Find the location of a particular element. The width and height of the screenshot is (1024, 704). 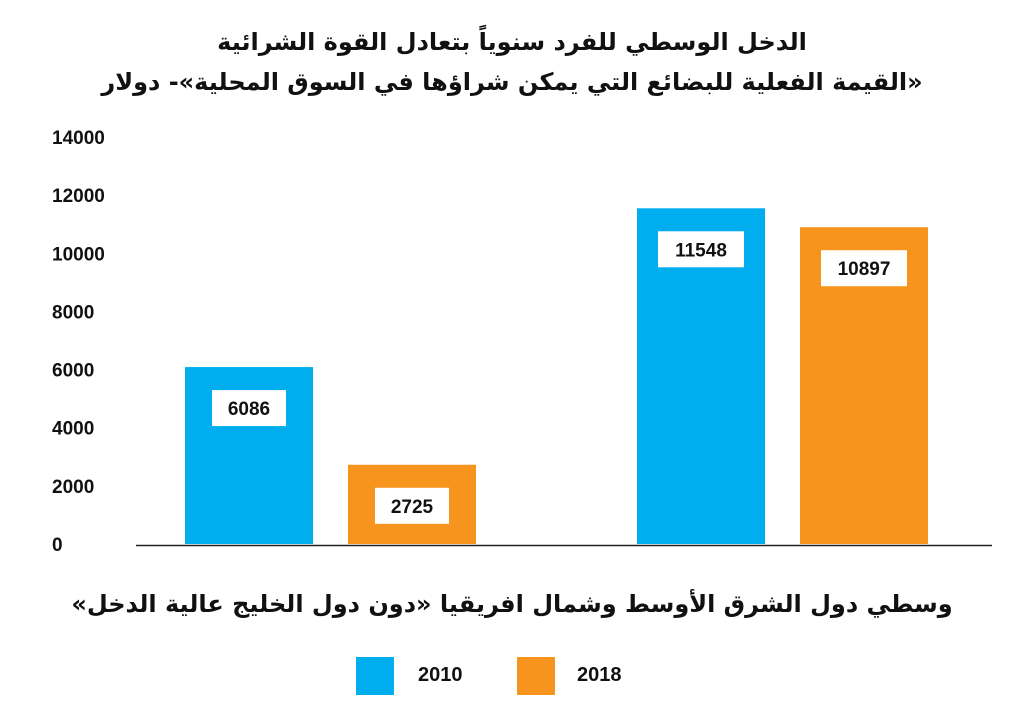

data-label: 10897 is located at coordinates (864, 269).